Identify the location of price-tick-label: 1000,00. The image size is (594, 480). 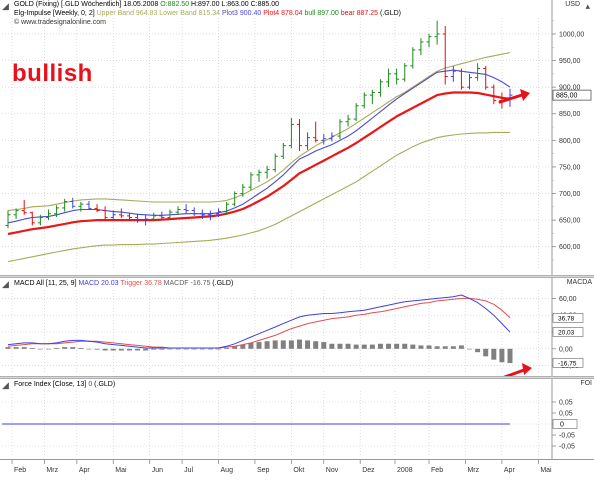
(571, 34).